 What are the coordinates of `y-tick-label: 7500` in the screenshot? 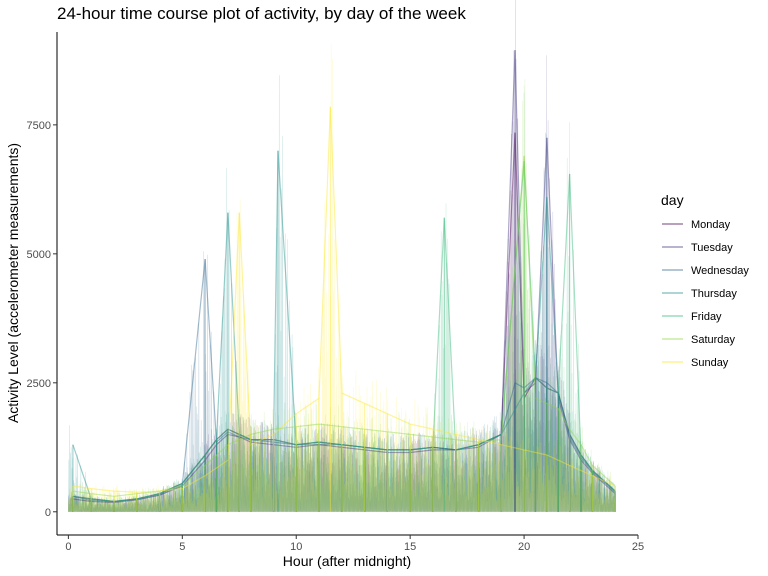 It's located at (39, 126).